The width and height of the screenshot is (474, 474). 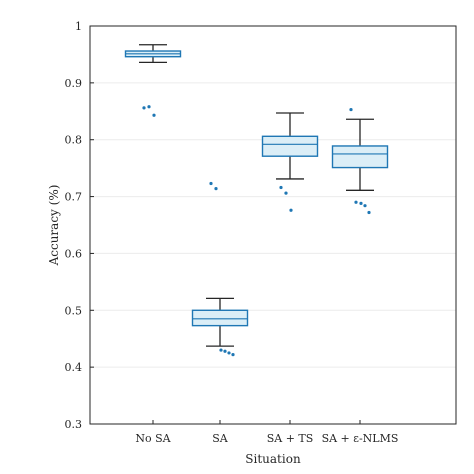 What do you see at coordinates (266, 432) in the screenshot?
I see `x-ticks: No SA SA SA + TS SA + ε-NLMS` at bounding box center [266, 432].